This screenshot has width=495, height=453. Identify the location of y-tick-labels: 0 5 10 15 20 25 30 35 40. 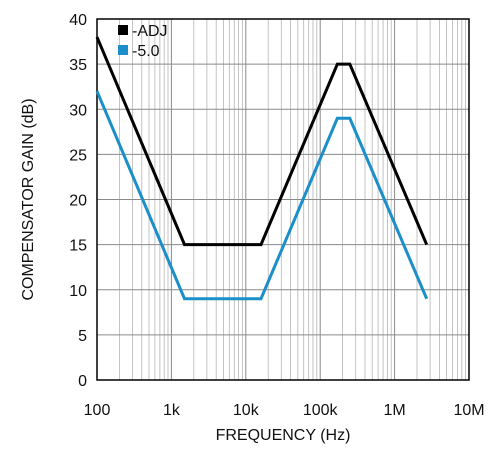
(78, 201).